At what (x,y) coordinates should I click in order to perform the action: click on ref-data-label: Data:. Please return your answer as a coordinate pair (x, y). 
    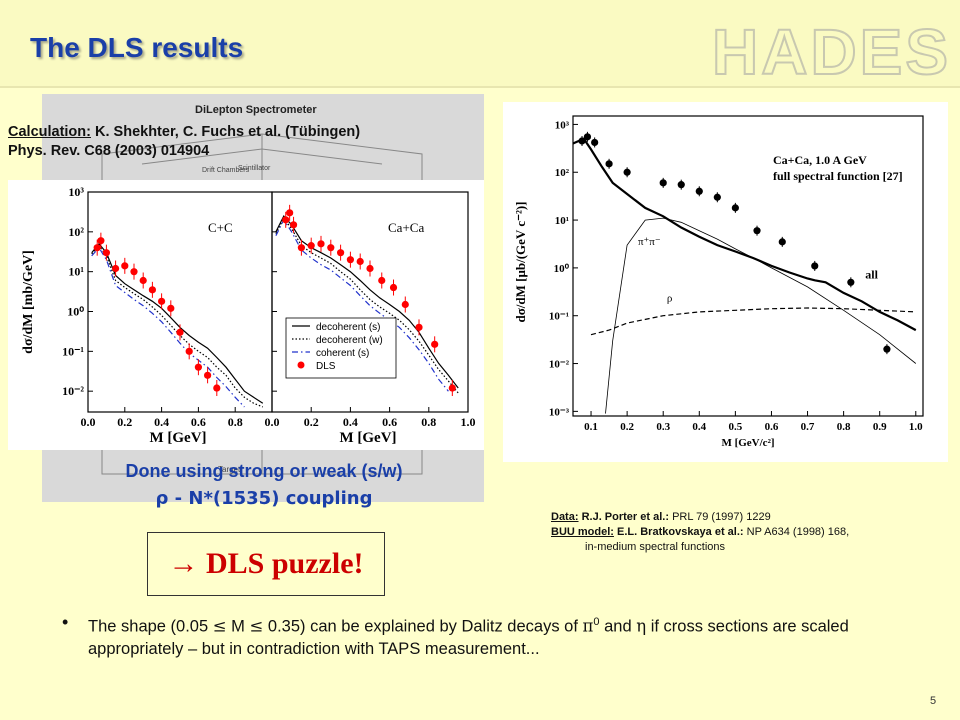
    Looking at the image, I should click on (565, 517).